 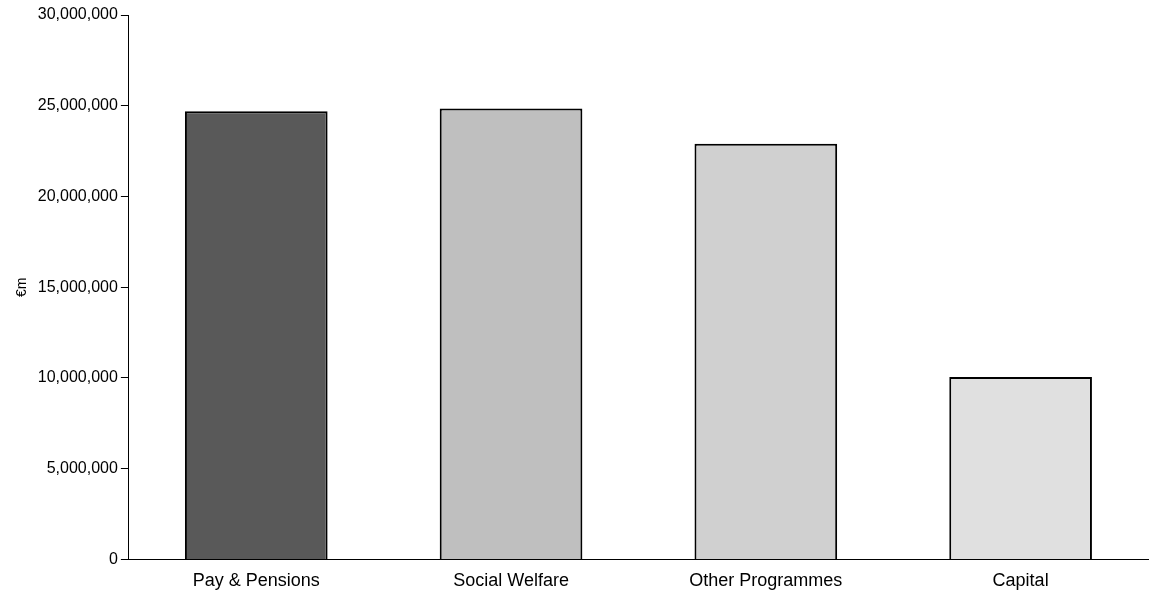 I want to click on y-tick-label: 20,000,000, so click(x=77, y=195).